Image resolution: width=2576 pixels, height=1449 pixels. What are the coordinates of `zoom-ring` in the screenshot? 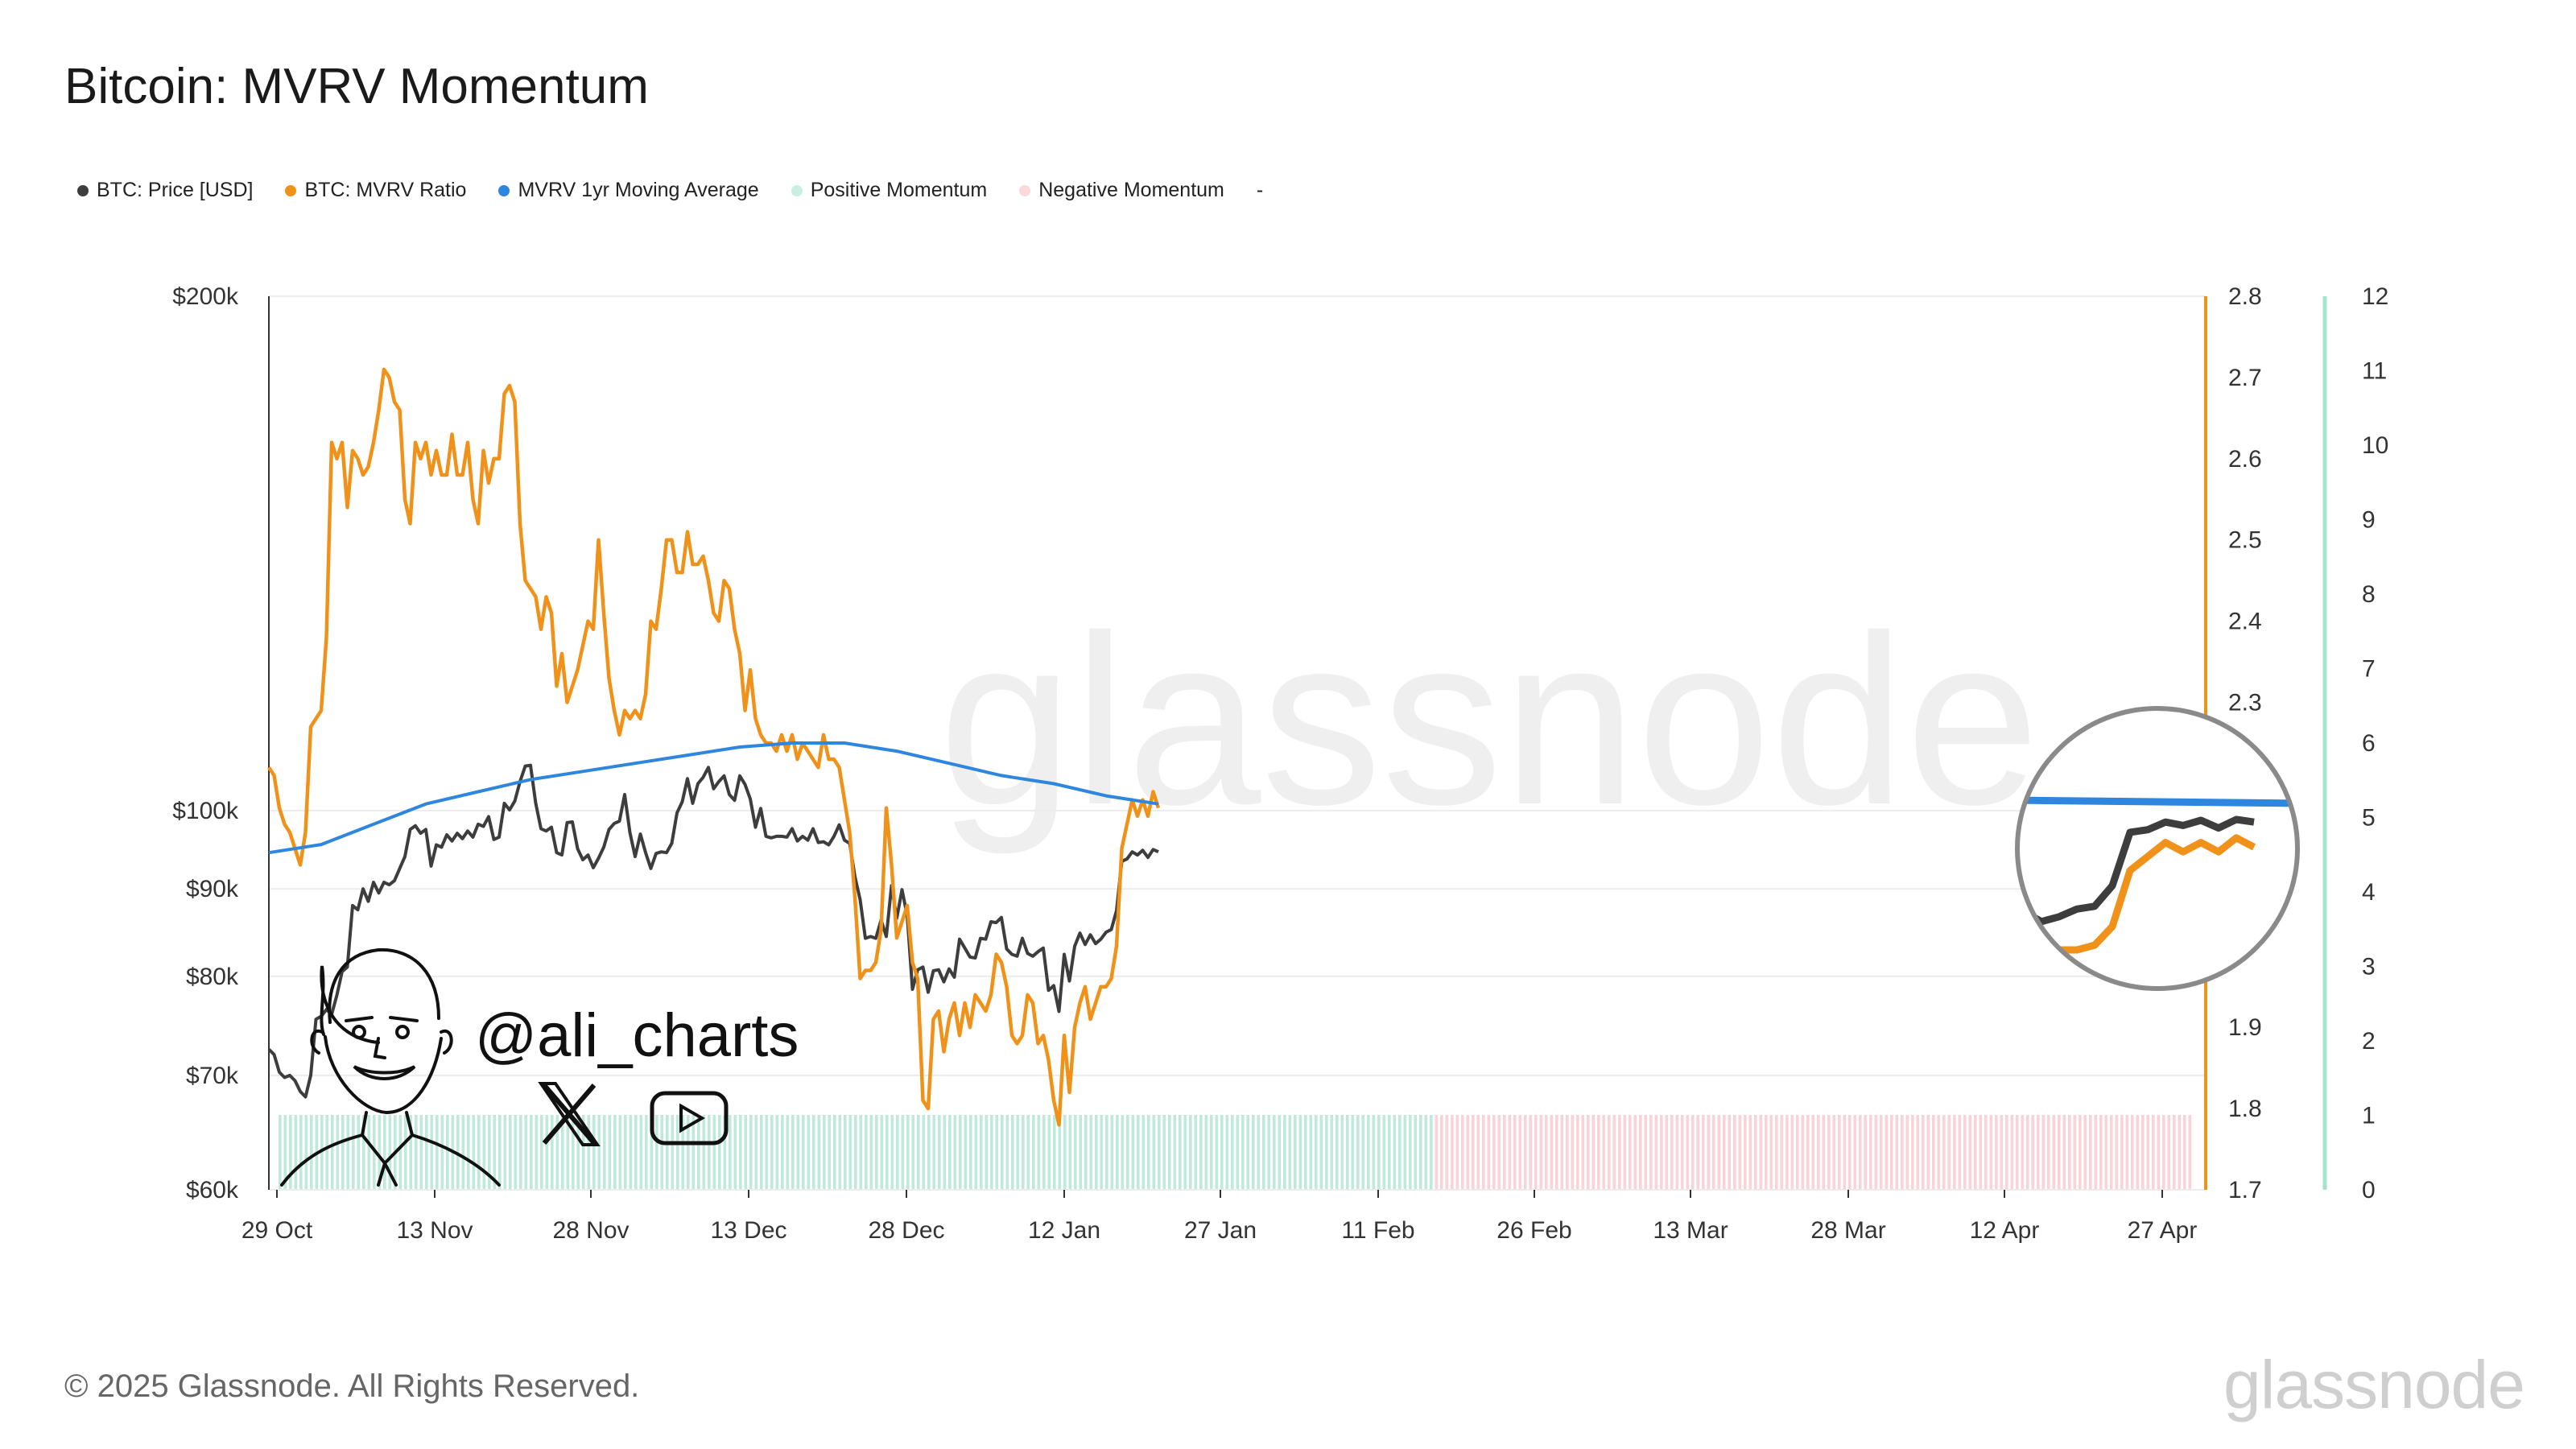 It's located at (2157, 848).